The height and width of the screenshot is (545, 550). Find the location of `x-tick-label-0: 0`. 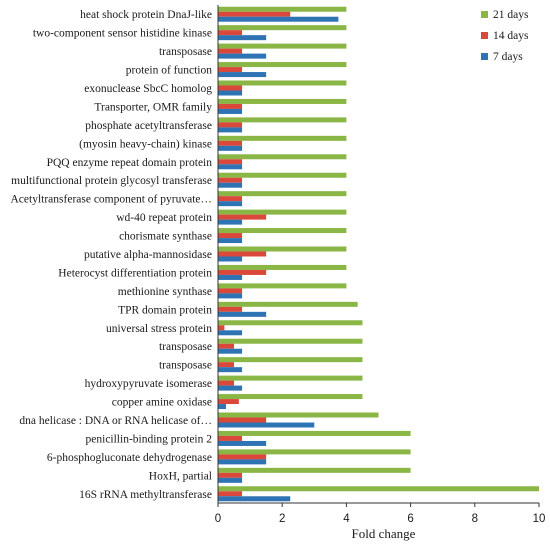

x-tick-label-0: 0 is located at coordinates (218, 519).